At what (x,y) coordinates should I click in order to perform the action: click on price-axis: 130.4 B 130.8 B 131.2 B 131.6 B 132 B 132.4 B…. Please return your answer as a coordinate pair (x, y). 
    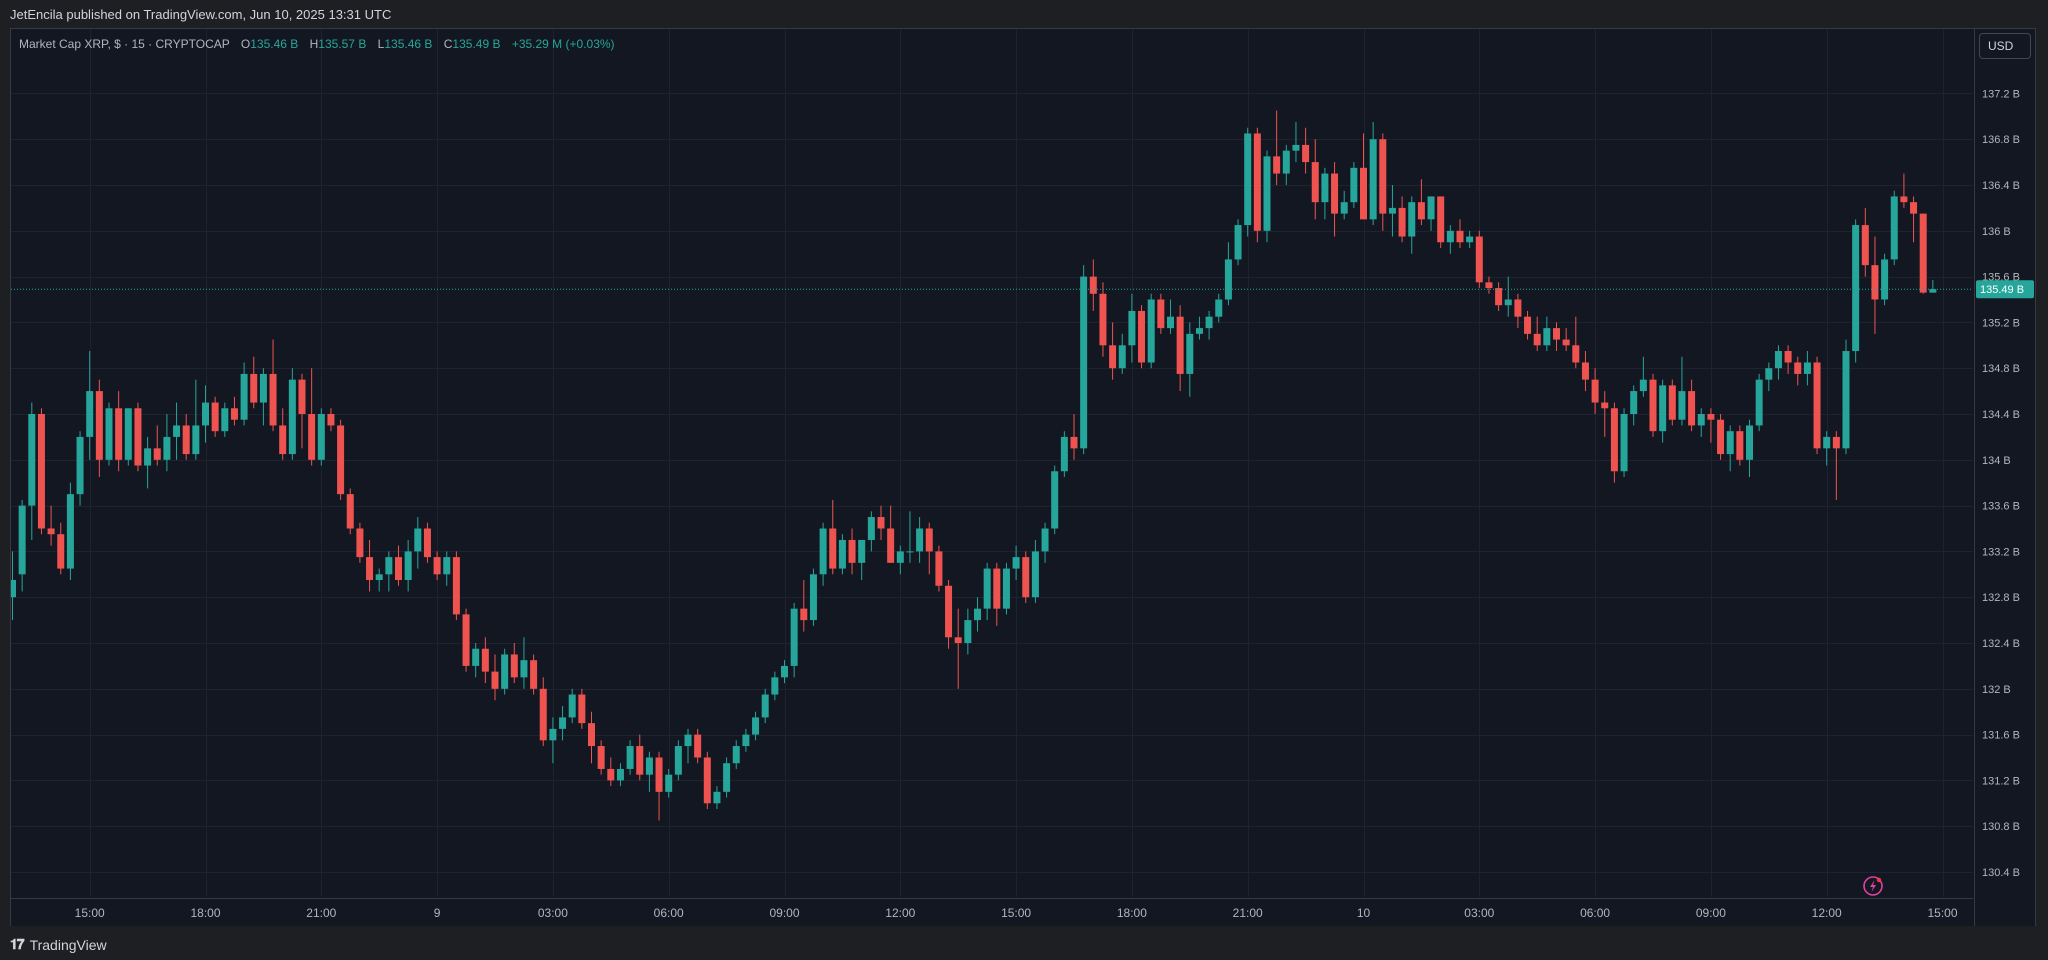
    Looking at the image, I should click on (2005, 477).